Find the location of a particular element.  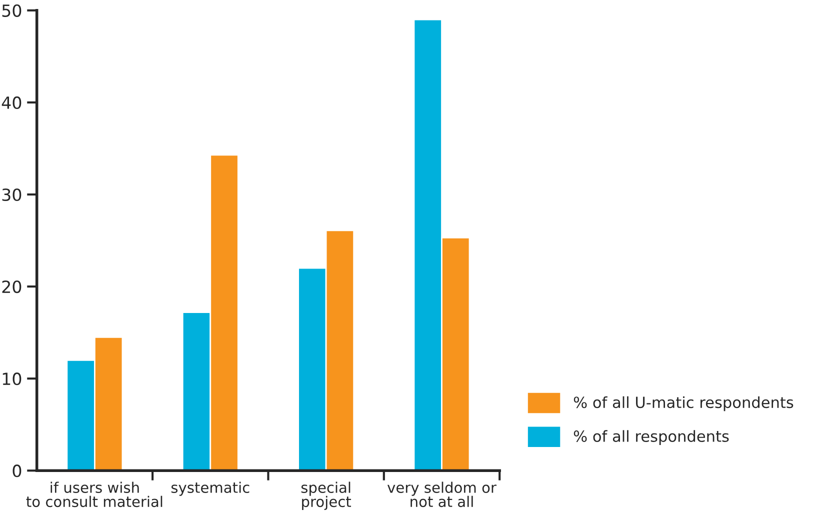

x-tick-label: systematic is located at coordinates (210, 489).